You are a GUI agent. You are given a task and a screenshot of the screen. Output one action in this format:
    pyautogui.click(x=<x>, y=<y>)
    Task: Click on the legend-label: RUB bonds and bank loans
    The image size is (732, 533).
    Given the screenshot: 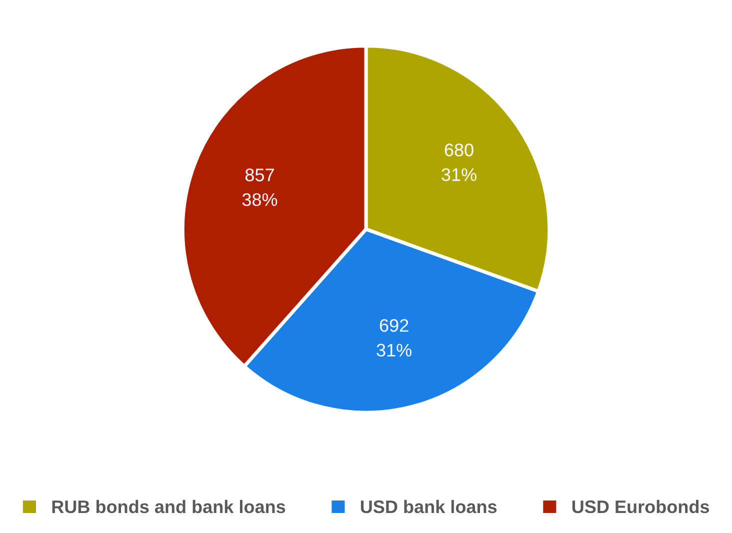 What is the action you would take?
    pyautogui.click(x=169, y=507)
    